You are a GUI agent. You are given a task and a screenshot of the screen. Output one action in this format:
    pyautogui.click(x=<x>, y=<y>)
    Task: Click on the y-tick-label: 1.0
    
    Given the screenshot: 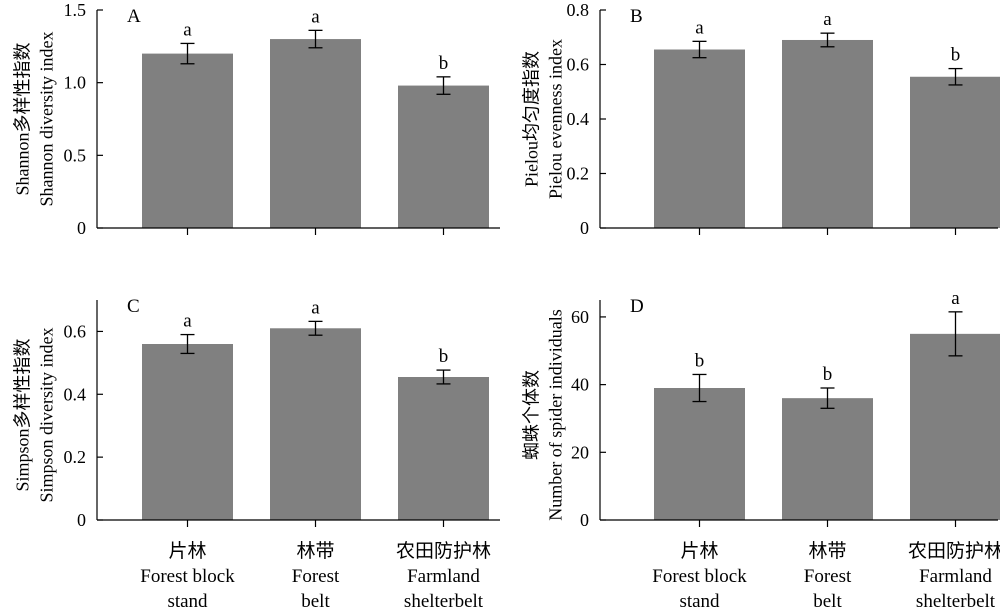 What is the action you would take?
    pyautogui.click(x=75, y=83)
    